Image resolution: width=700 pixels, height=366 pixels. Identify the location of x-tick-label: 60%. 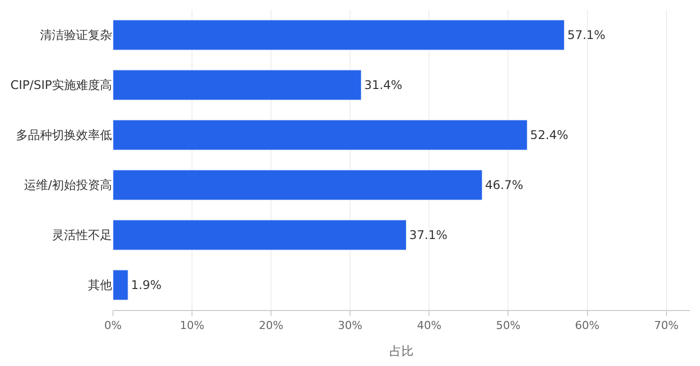
(587, 325).